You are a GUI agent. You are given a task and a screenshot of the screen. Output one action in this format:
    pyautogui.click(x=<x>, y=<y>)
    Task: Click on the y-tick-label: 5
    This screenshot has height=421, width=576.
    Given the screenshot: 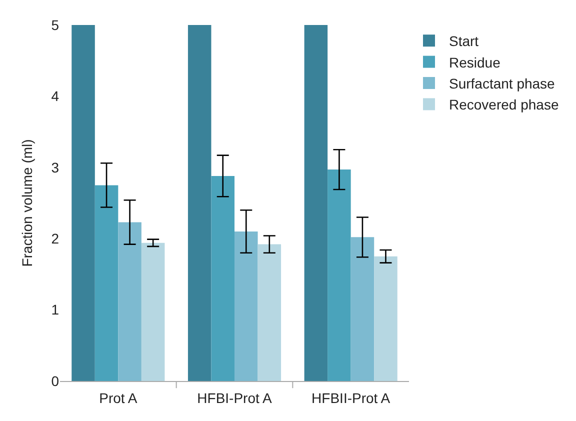 What is the action you would take?
    pyautogui.click(x=55, y=24)
    